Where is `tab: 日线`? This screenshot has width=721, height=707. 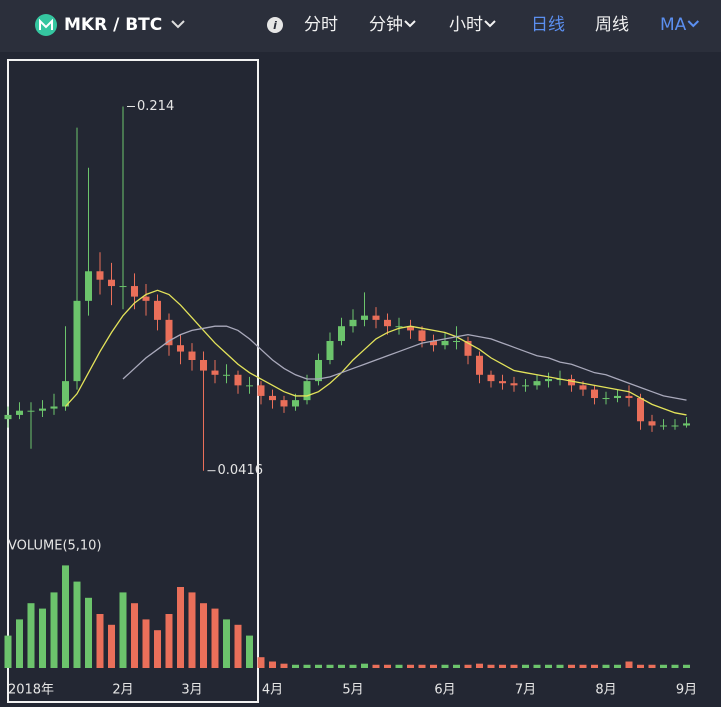 tab: 日线 is located at coordinates (548, 25).